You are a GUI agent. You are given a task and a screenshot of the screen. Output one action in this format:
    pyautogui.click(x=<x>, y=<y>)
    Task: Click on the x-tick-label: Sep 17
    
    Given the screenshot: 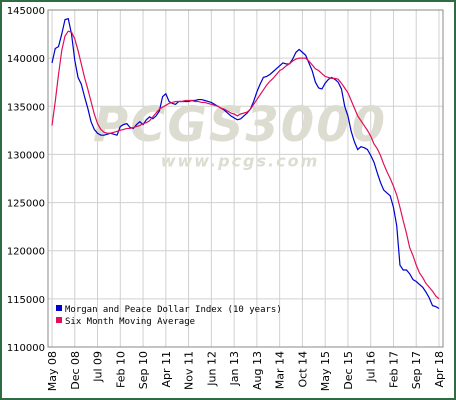 What is the action you would take?
    pyautogui.click(x=416, y=370)
    